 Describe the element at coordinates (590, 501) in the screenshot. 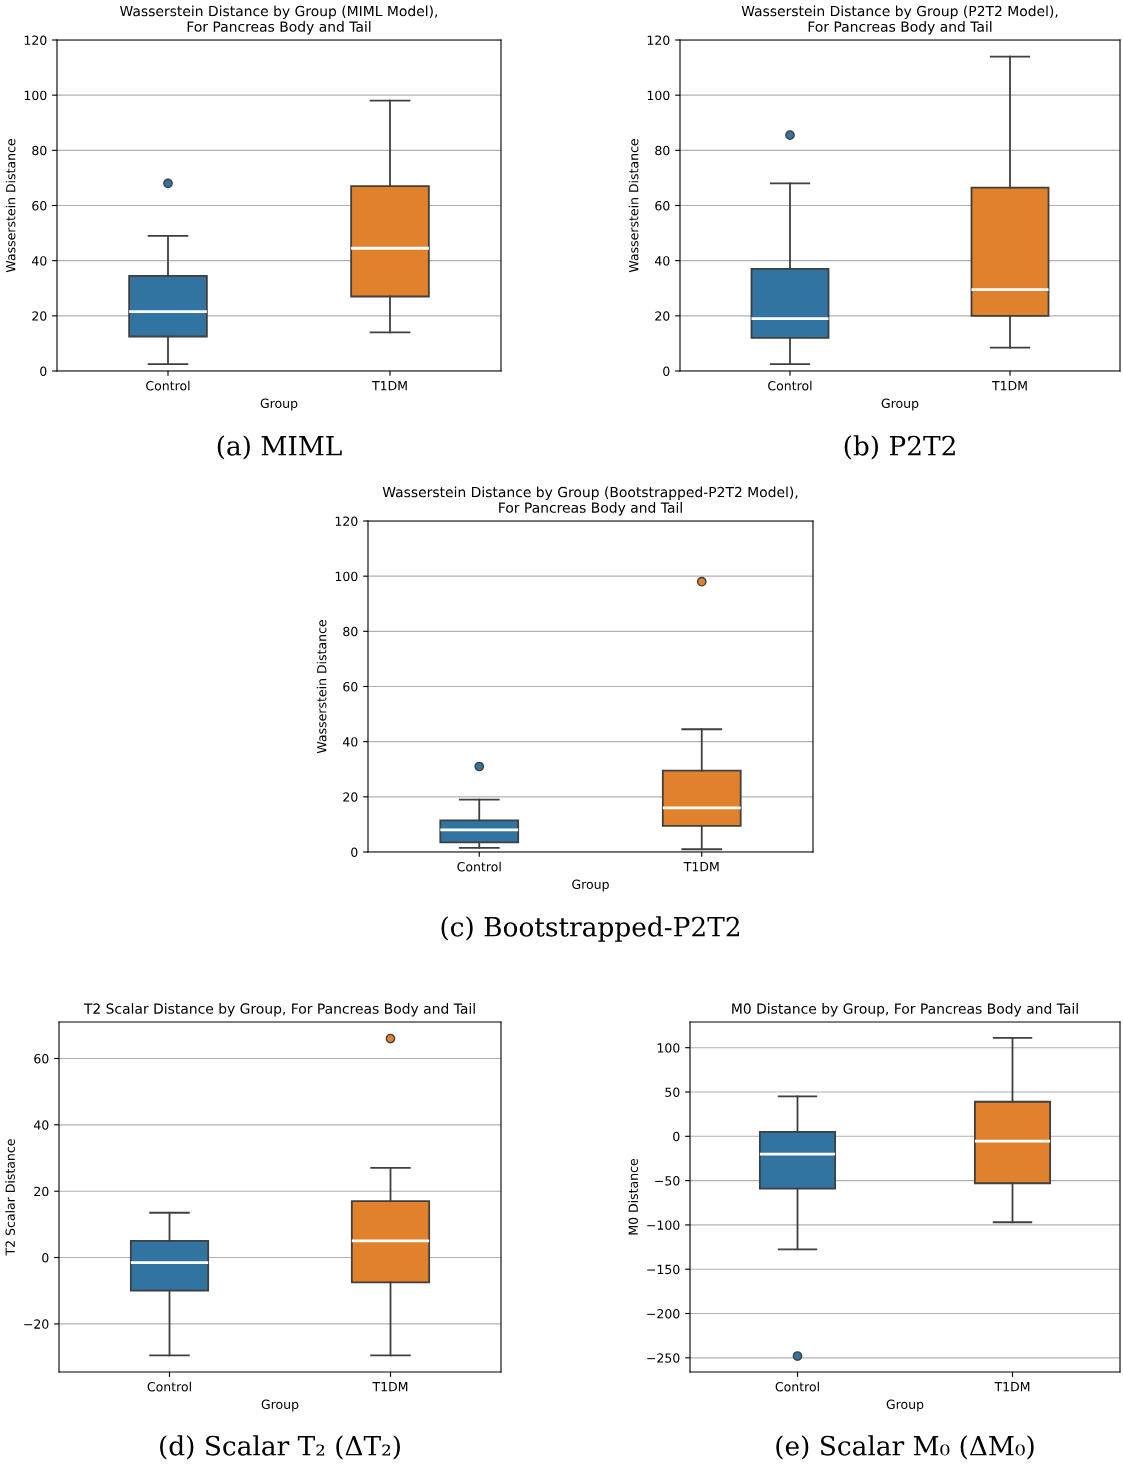

I see `chart-title: Wasserstein Distance by Group (Bootstrapped-P2T2 Model), For Pancreas Body and Tail` at that location.